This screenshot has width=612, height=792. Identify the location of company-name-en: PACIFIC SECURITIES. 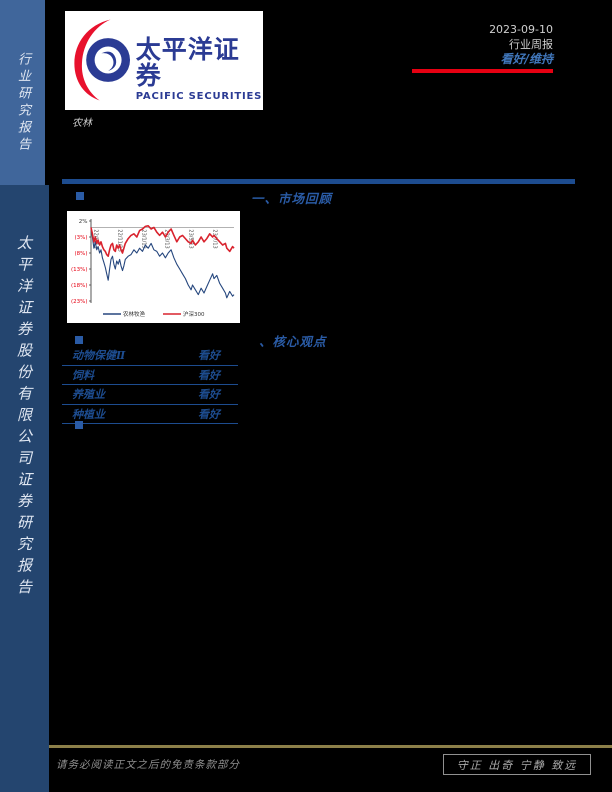
(199, 96).